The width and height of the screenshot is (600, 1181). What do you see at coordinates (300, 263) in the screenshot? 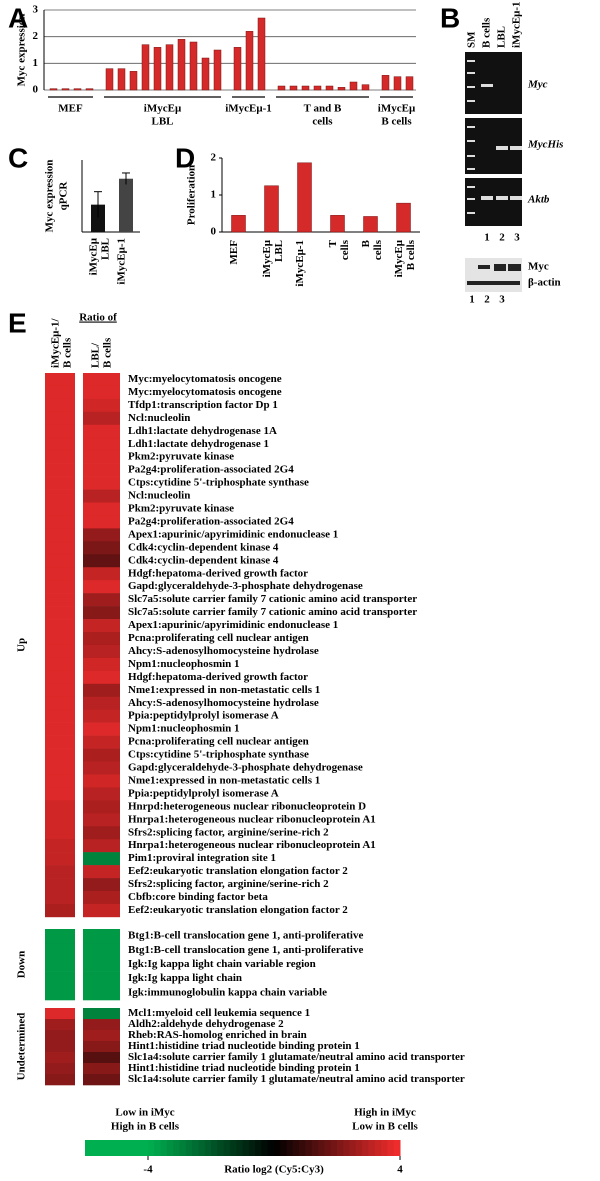
I see `x-tick-label: iMycEμ-1` at bounding box center [300, 263].